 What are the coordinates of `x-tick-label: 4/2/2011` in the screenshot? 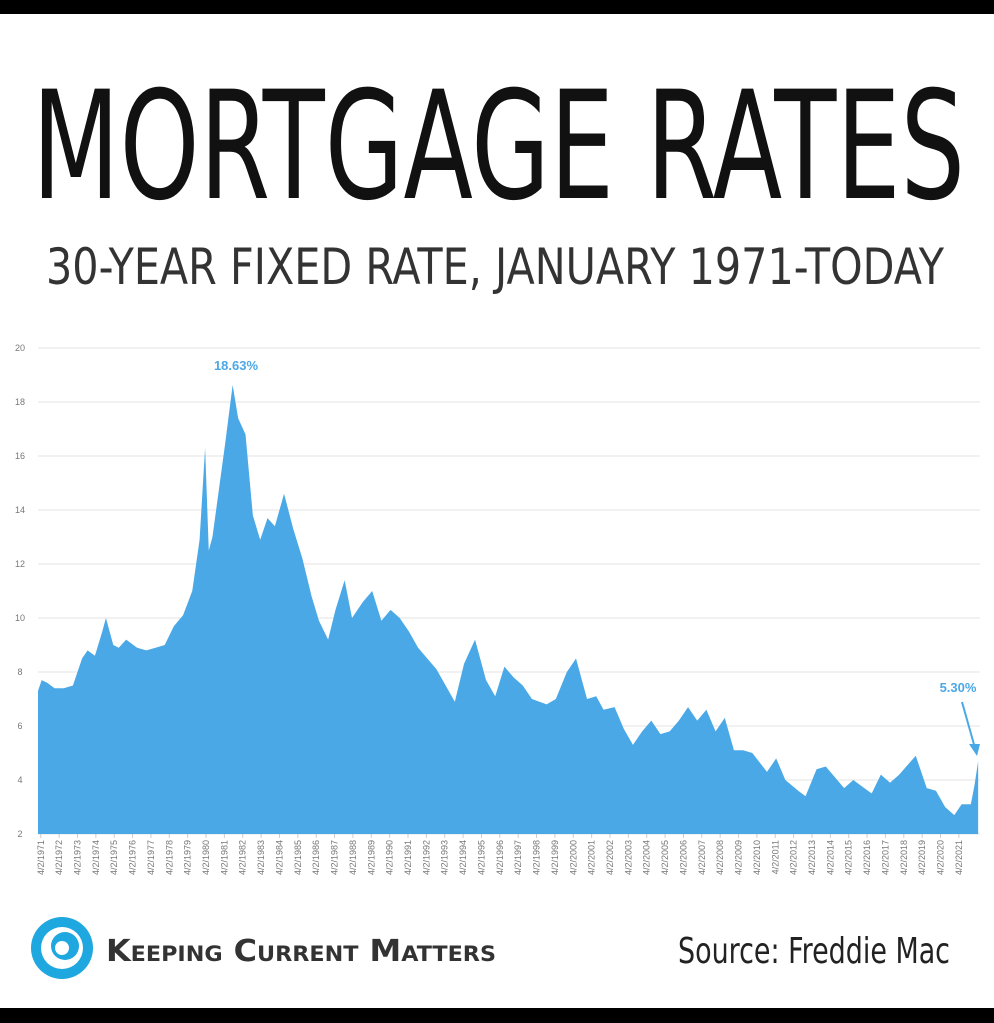 It's located at (775, 857).